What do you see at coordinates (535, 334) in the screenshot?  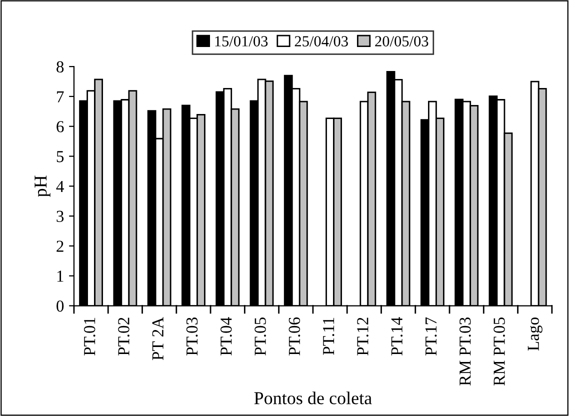 I see `x-tick-label: Lago` at bounding box center [535, 334].